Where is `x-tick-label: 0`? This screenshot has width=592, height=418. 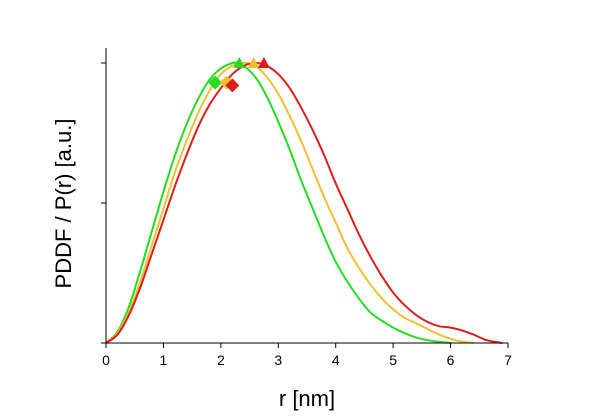 x-tick-label: 0 is located at coordinates (106, 360).